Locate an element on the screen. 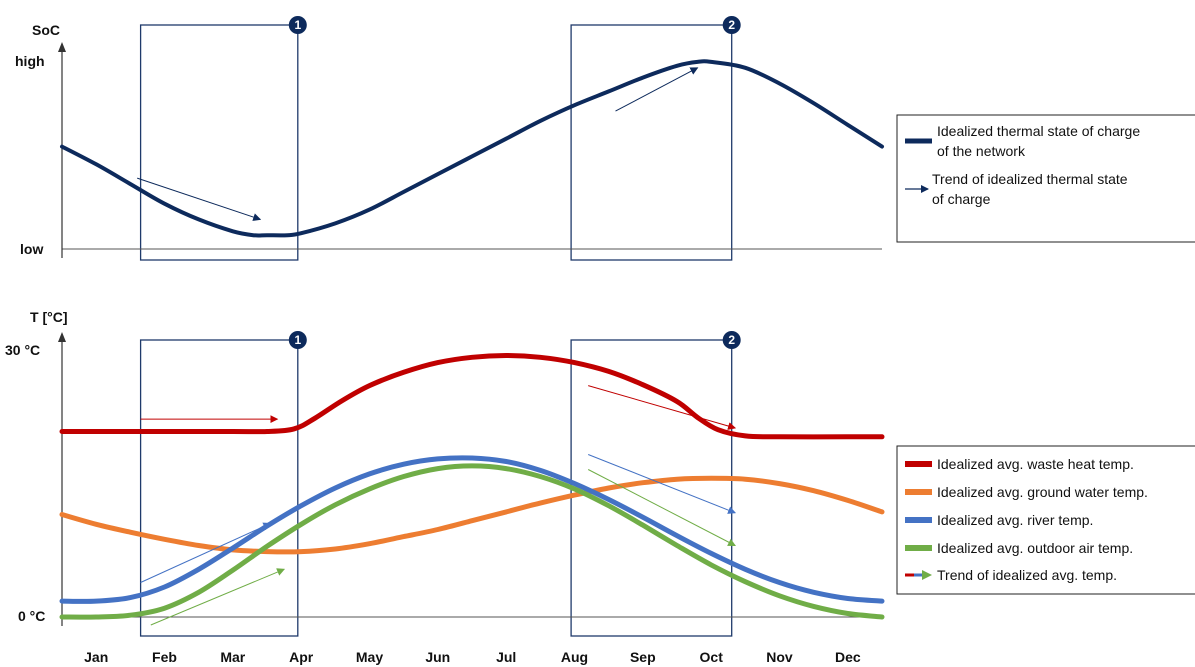  x-tick-sep: Sep is located at coordinates (643, 657).